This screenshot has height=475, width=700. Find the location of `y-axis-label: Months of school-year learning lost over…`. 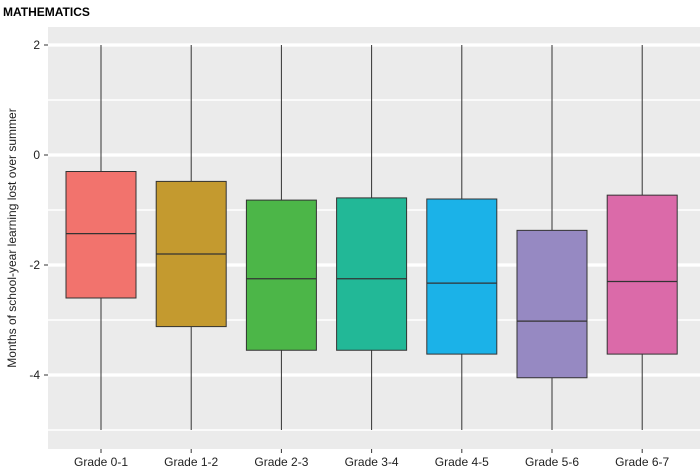

y-axis-label: Months of school-year learning lost over… is located at coordinates (12, 237).